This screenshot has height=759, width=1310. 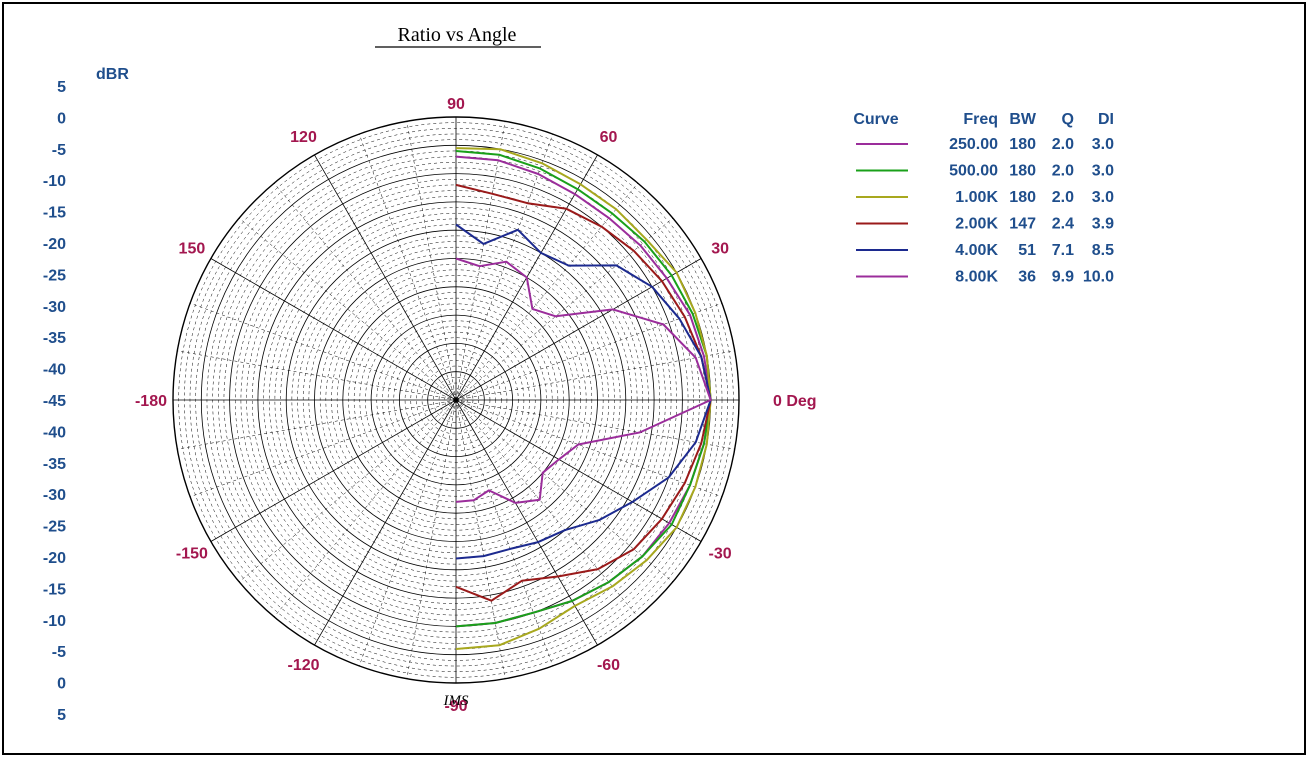 I want to click on angle-label: 120, so click(x=303, y=137).